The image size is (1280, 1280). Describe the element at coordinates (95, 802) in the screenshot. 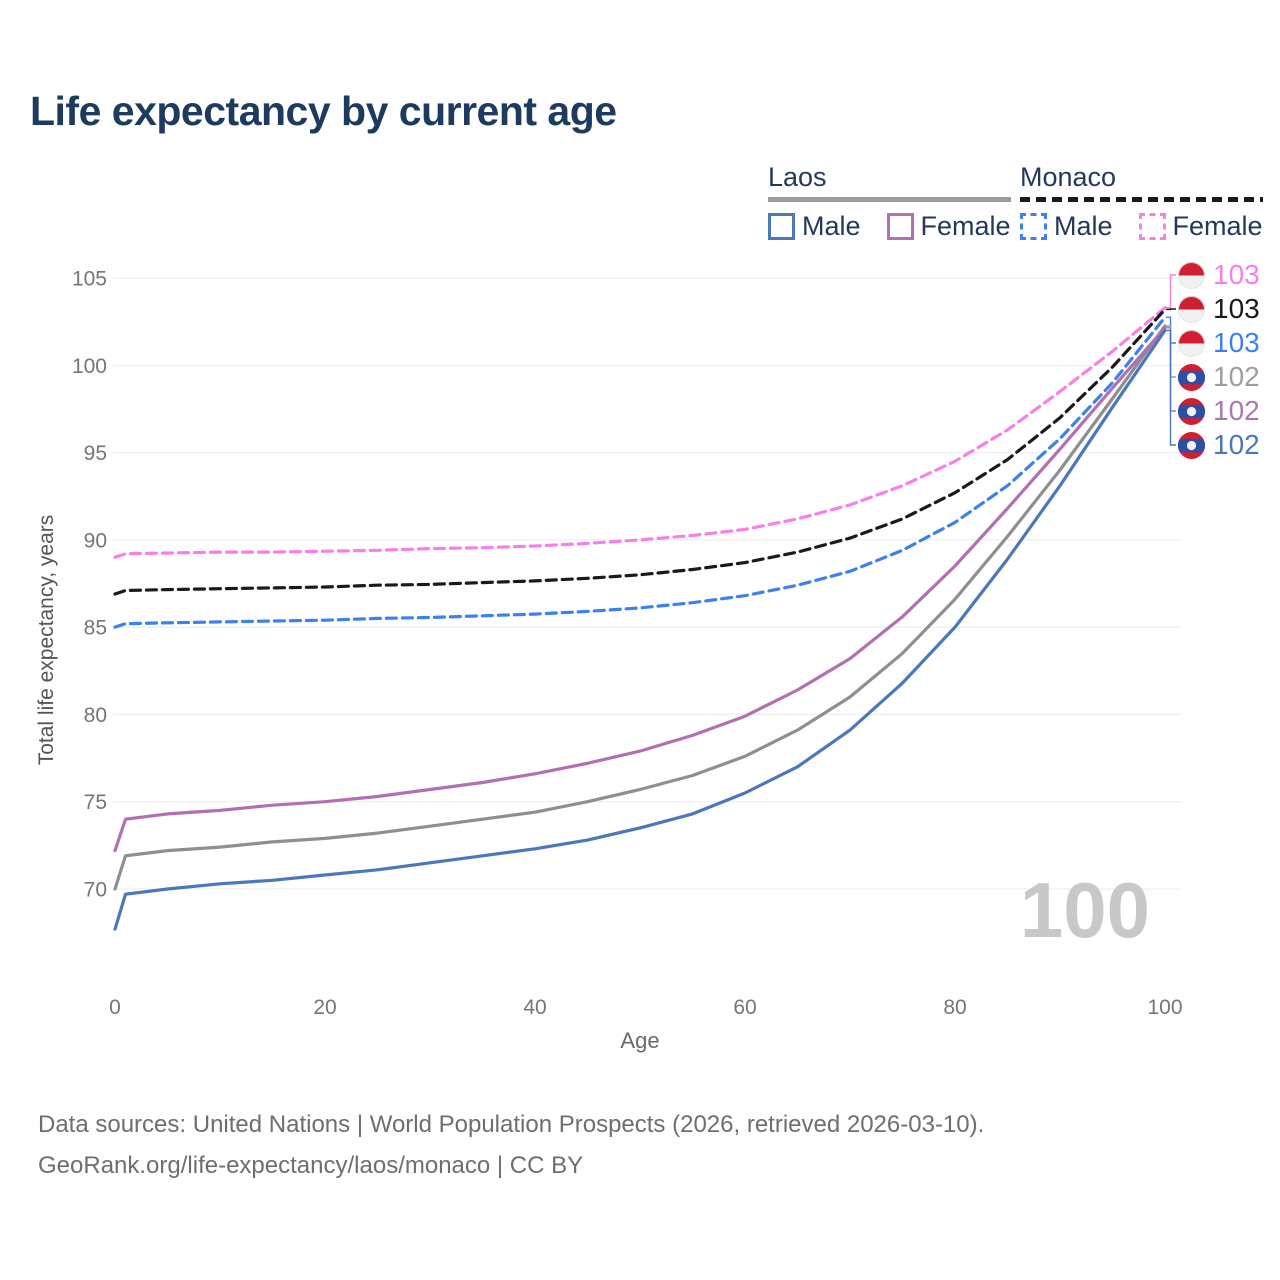

I see `y-tick-label: 75` at that location.